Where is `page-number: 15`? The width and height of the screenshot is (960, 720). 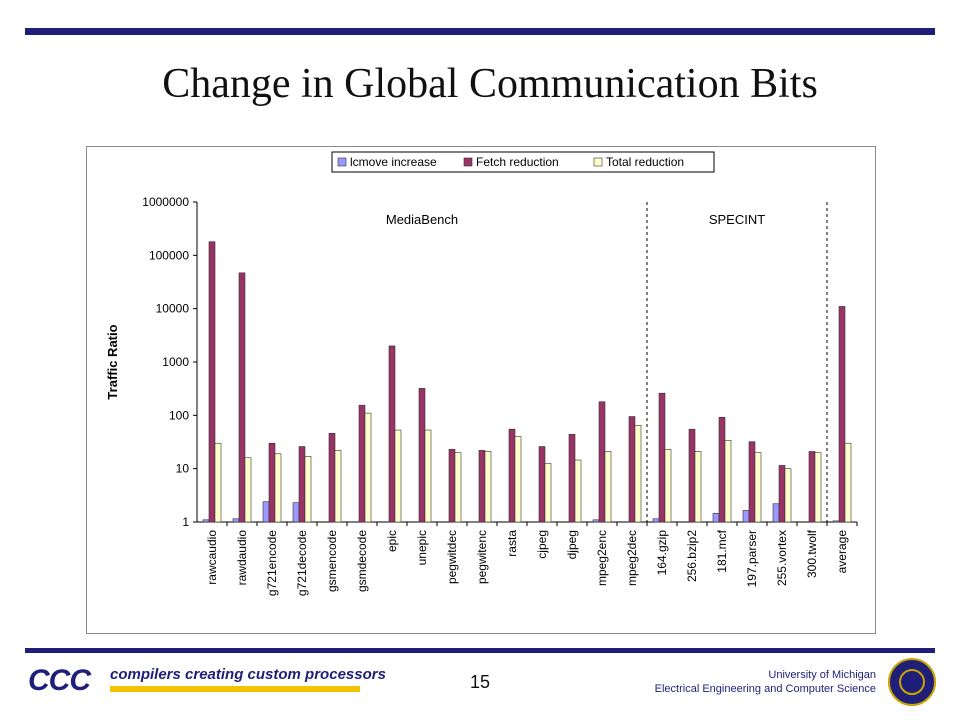
page-number: 15 is located at coordinates (480, 682).